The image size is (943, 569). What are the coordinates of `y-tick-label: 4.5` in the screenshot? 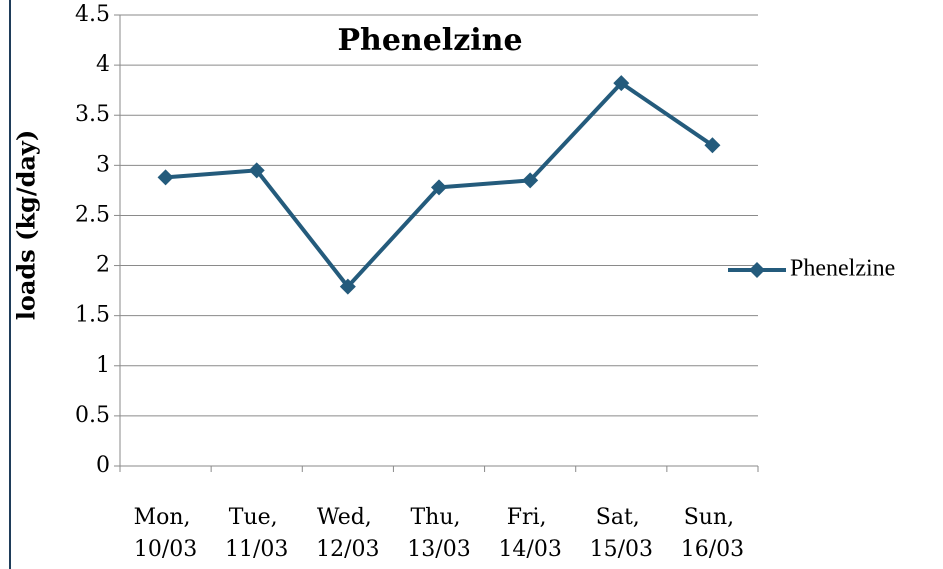 It's located at (92, 14).